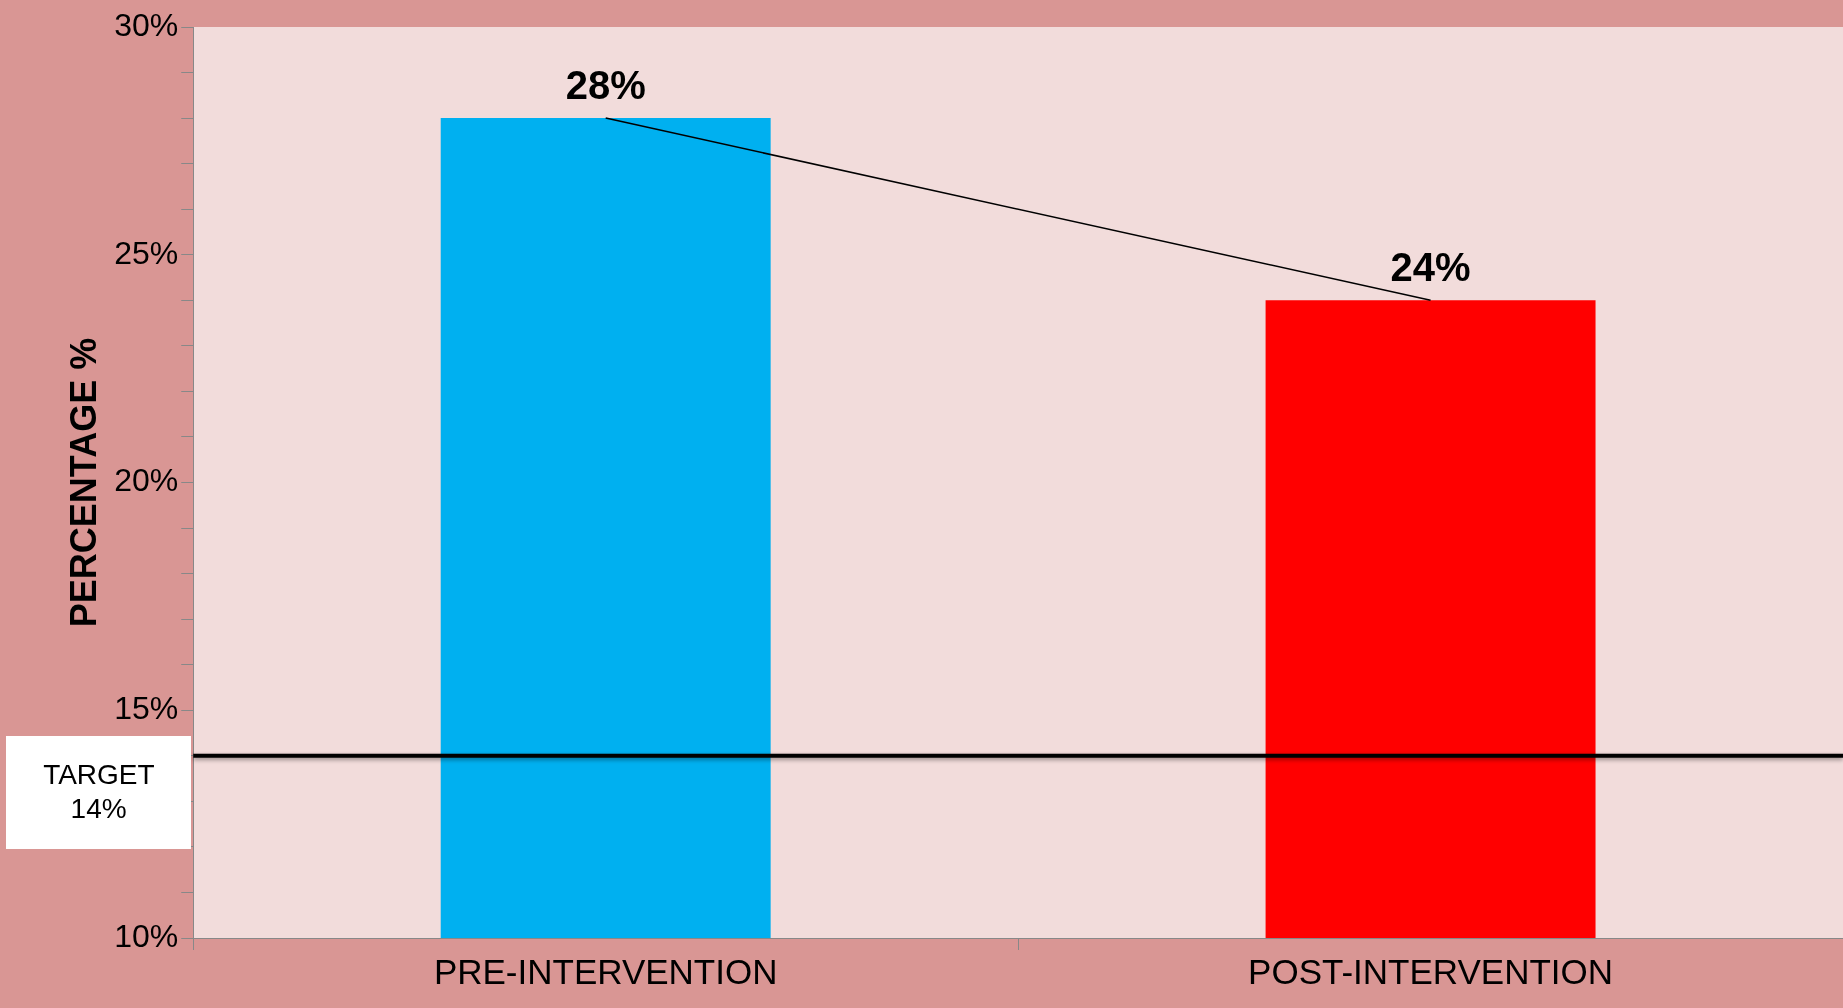  I want to click on y-axis-title: PERCENTAGE %, so click(83, 482).